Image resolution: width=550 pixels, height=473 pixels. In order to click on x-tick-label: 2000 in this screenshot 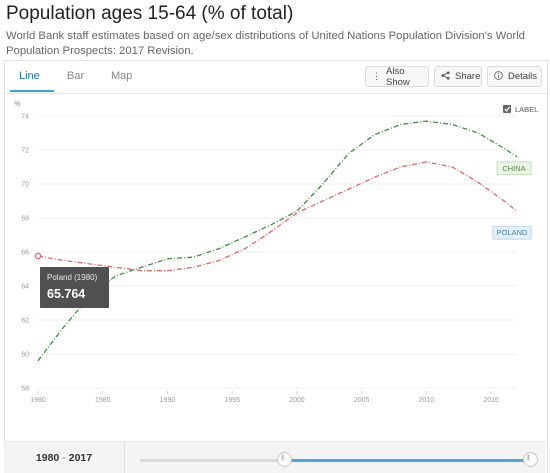, I will do `click(297, 400)`.